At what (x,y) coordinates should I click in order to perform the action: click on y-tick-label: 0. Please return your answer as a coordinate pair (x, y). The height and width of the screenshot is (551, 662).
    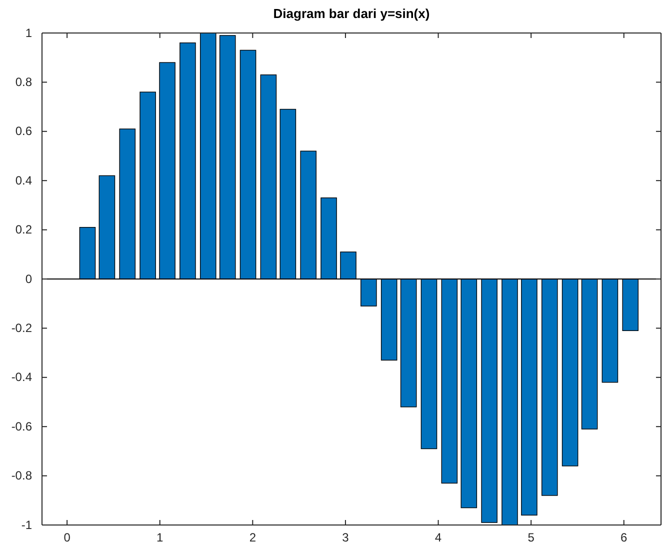
    Looking at the image, I should click on (28, 279).